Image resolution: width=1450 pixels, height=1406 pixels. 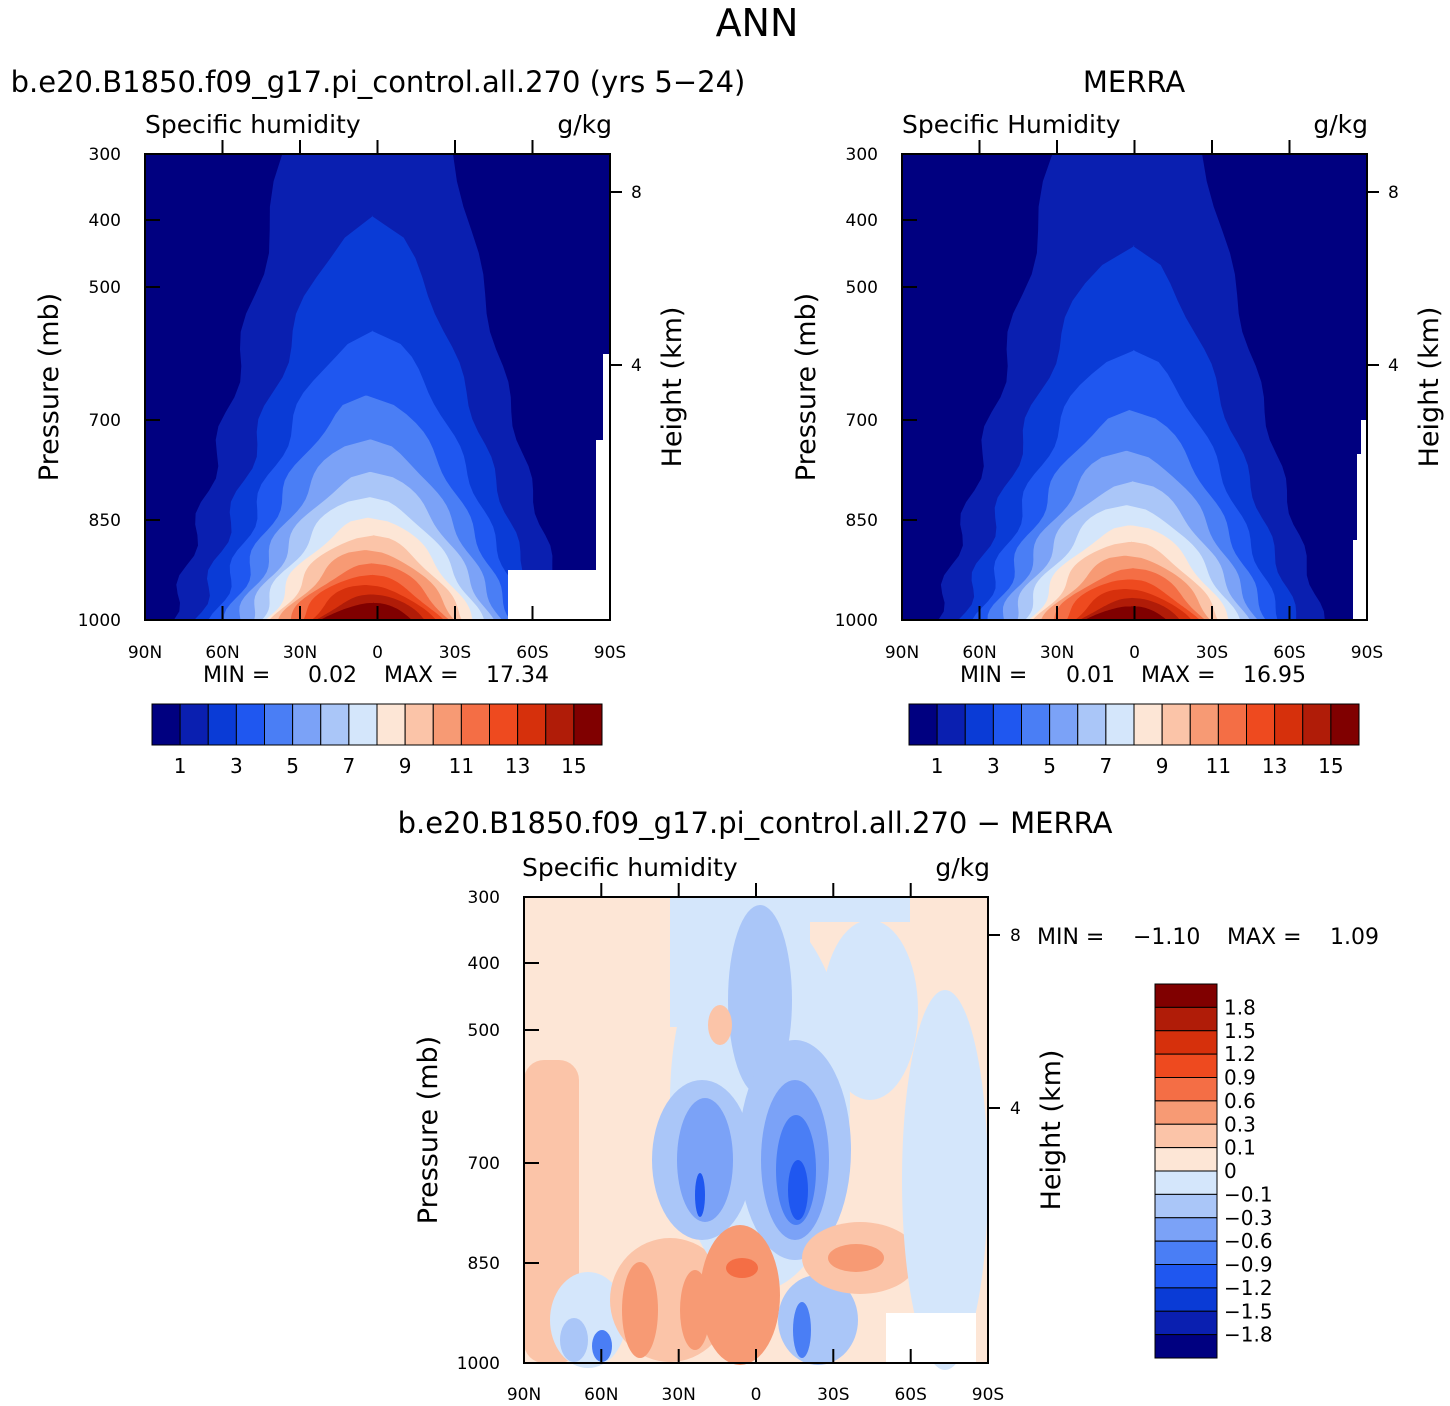 I want to click on x-tick-label: 90N, so click(x=524, y=1395).